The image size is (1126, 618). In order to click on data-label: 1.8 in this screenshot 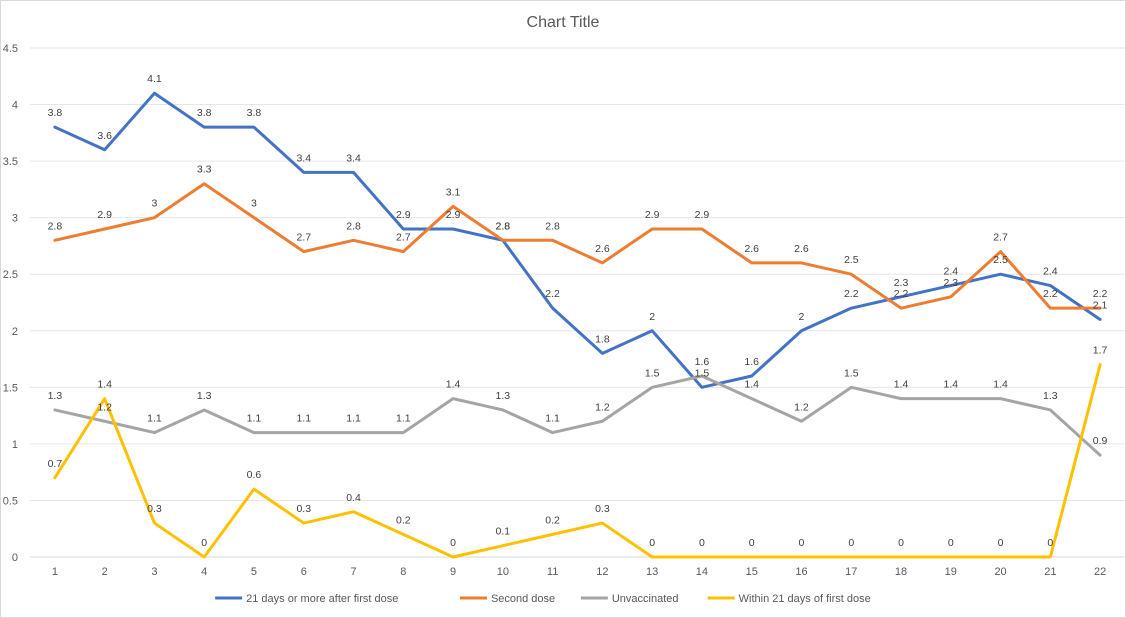, I will do `click(602, 339)`.